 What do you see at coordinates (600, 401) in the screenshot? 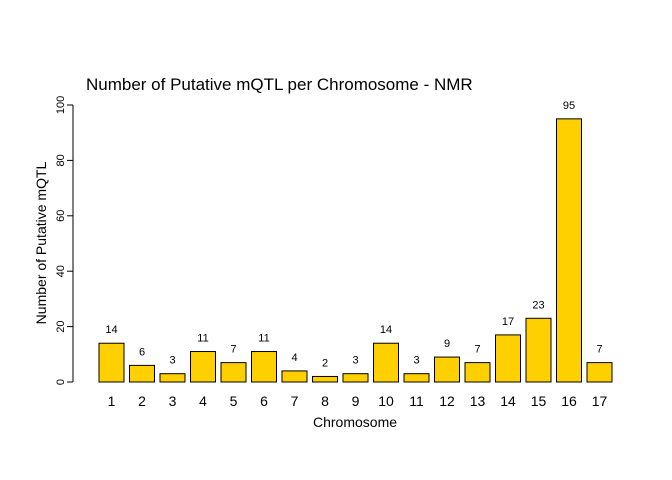
I see `x-tick-label: 17` at bounding box center [600, 401].